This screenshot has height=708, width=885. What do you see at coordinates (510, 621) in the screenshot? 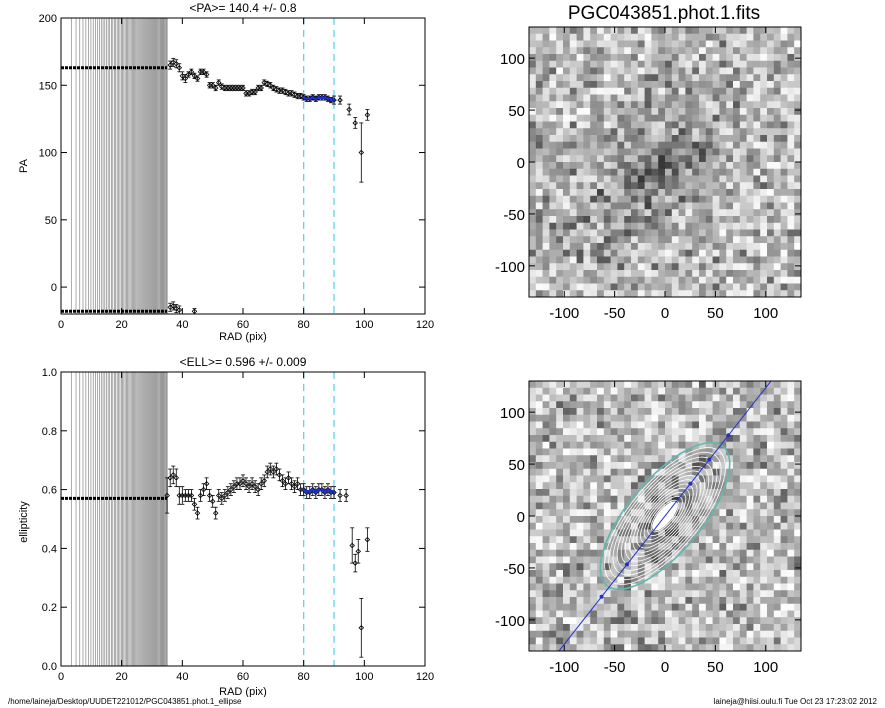
I see `y-tick-label: -100` at bounding box center [510, 621].